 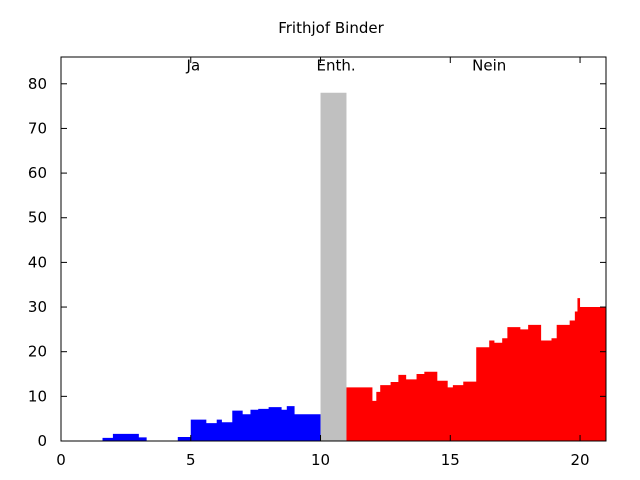 What do you see at coordinates (61, 460) in the screenshot?
I see `x-tick-label: 0` at bounding box center [61, 460].